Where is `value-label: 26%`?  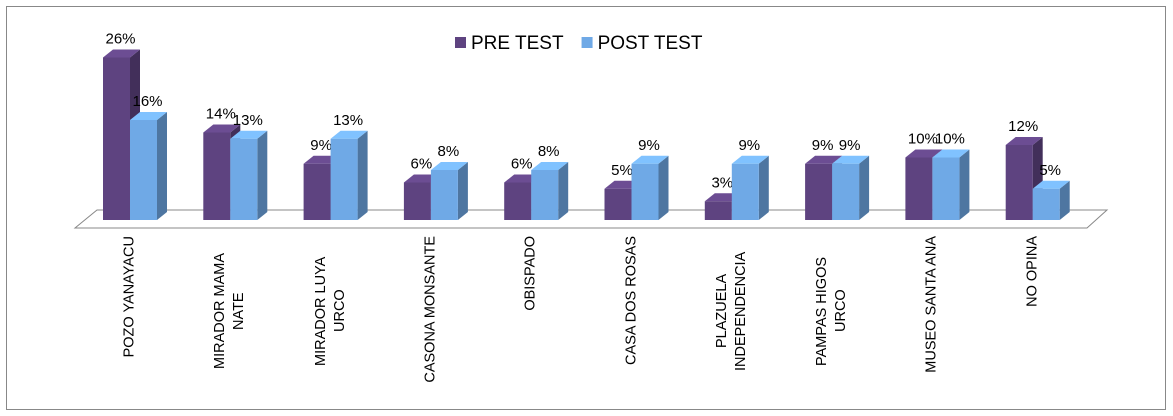 value-label: 26% is located at coordinates (120, 39).